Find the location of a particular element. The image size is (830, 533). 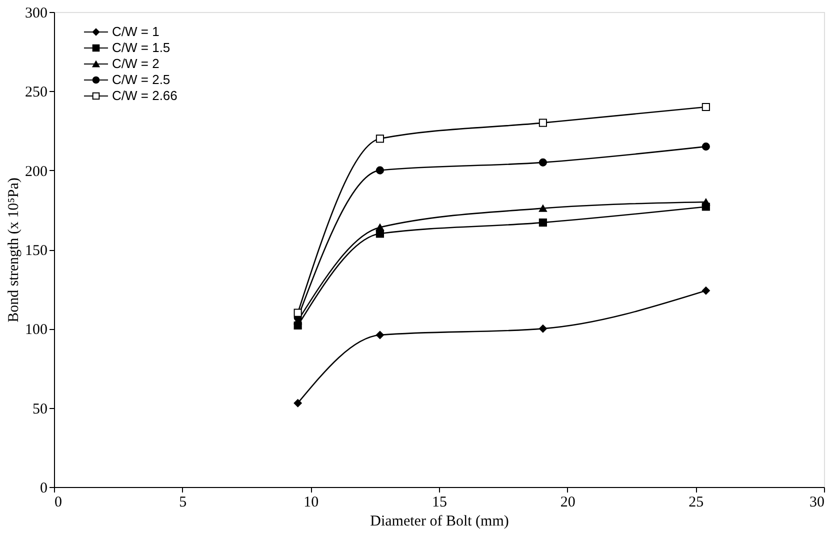

x-tick-label: 20 is located at coordinates (568, 502).